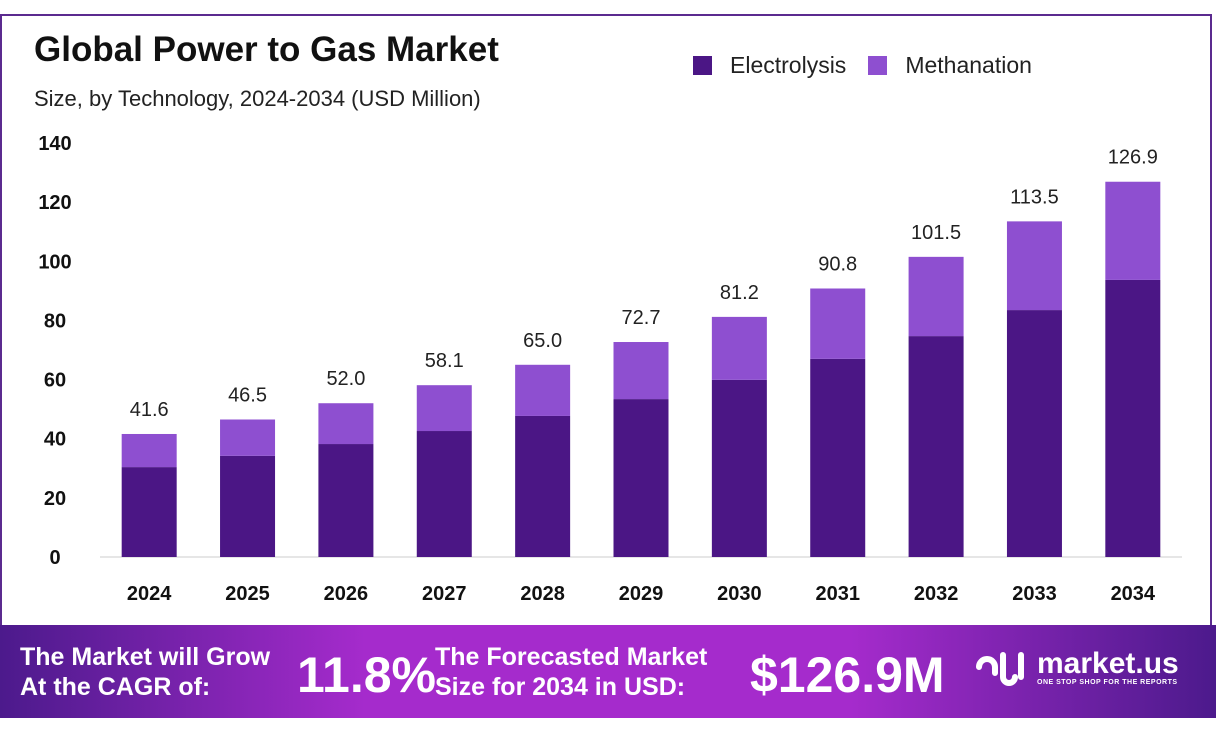 This screenshot has height=735, width=1216. I want to click on x-tick-label: 2028, so click(542, 594).